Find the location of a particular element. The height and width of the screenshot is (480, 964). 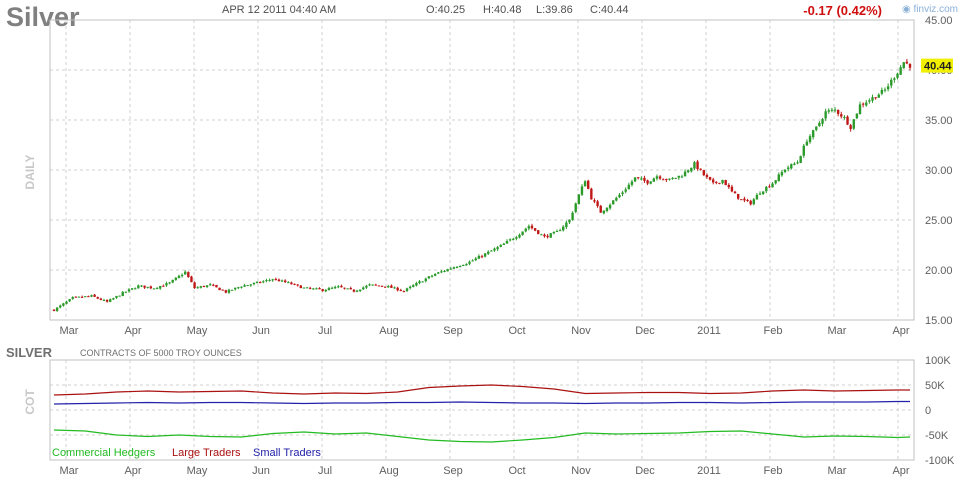

large-traders-line is located at coordinates (481, 390).